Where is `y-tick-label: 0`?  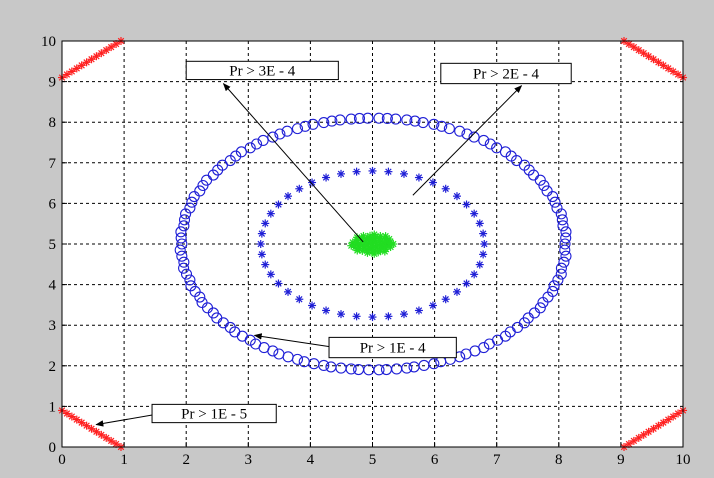 y-tick-label: 0 is located at coordinates (53, 448).